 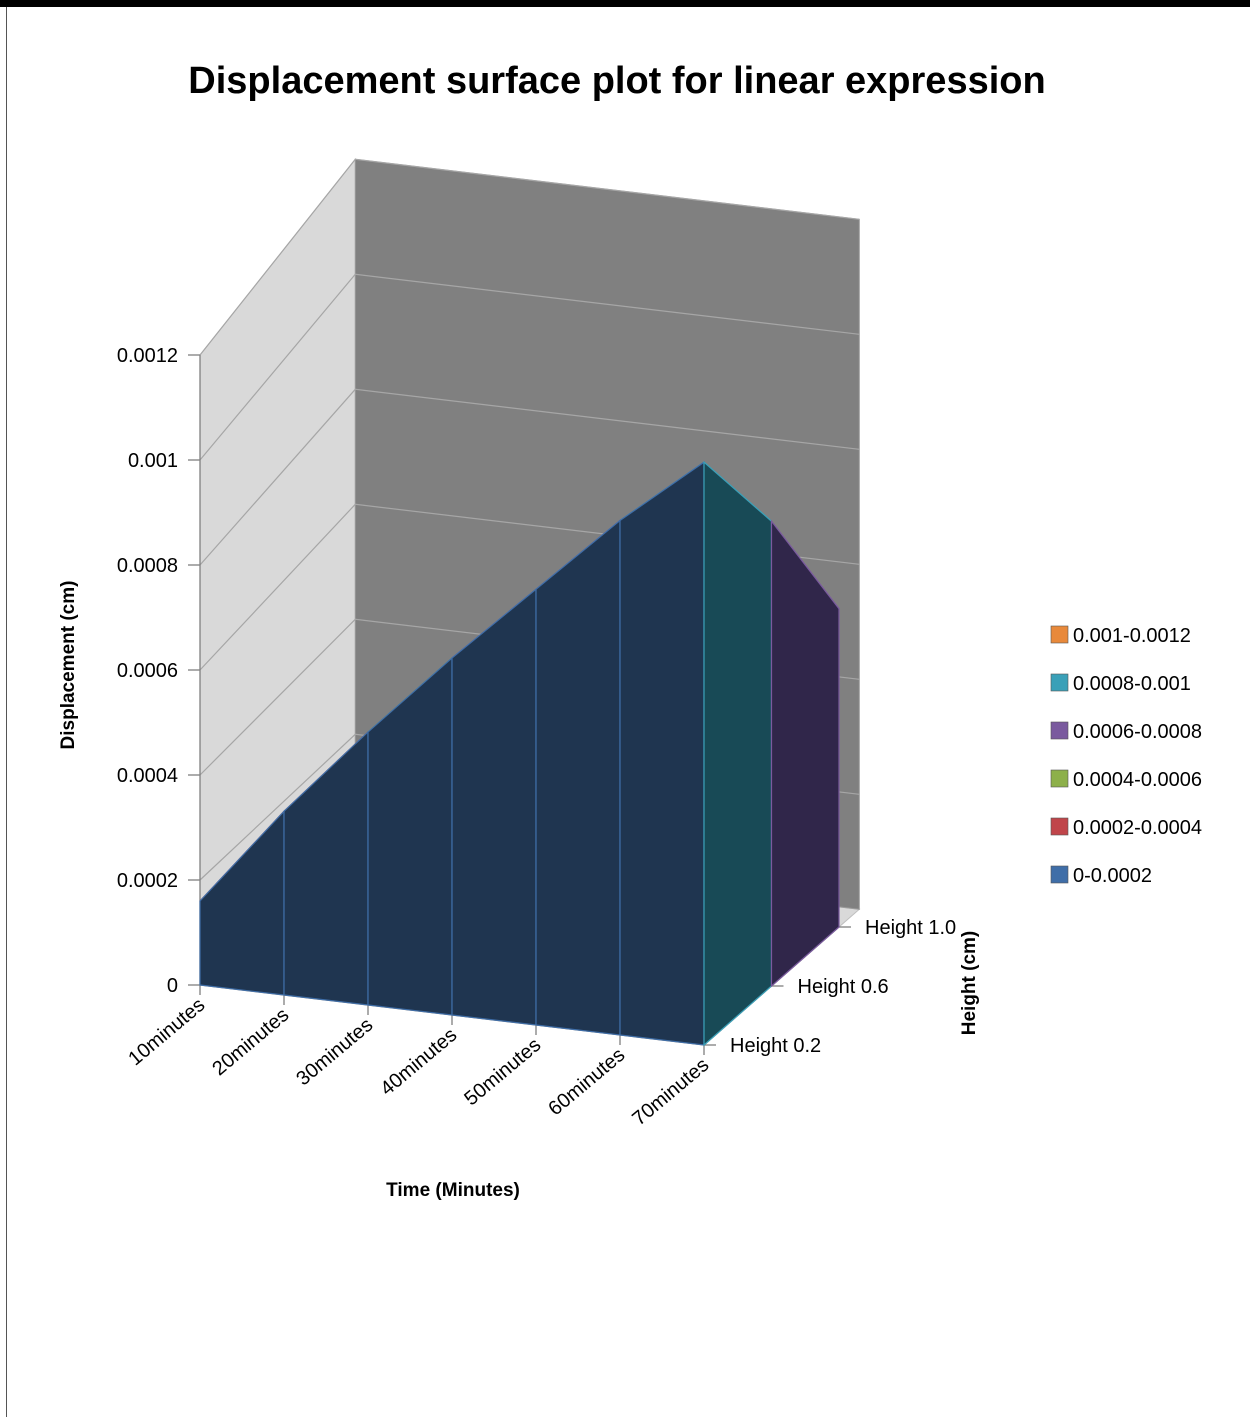 I want to click on x-axis-title: Time (Minutes), so click(x=453, y=1190).